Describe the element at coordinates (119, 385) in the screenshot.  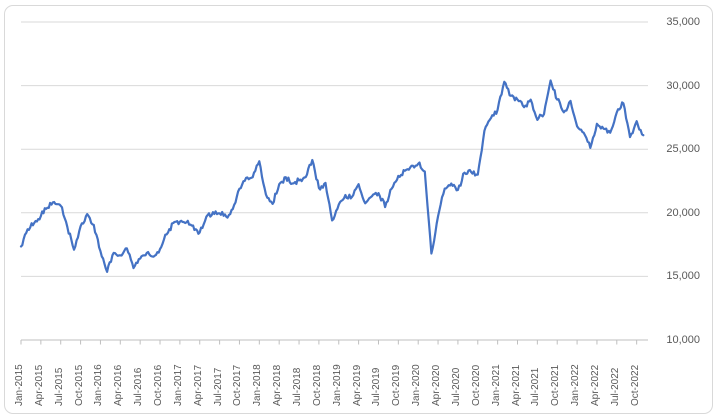
I see `x-tick-label: Apr-2016` at that location.